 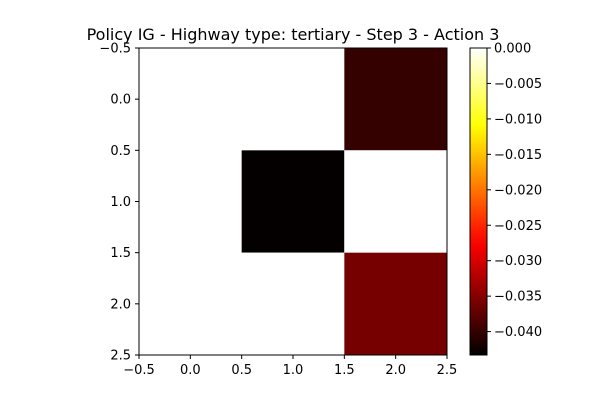 What do you see at coordinates (512, 49) in the screenshot?
I see `colorbar-tick-label: 0.000` at bounding box center [512, 49].